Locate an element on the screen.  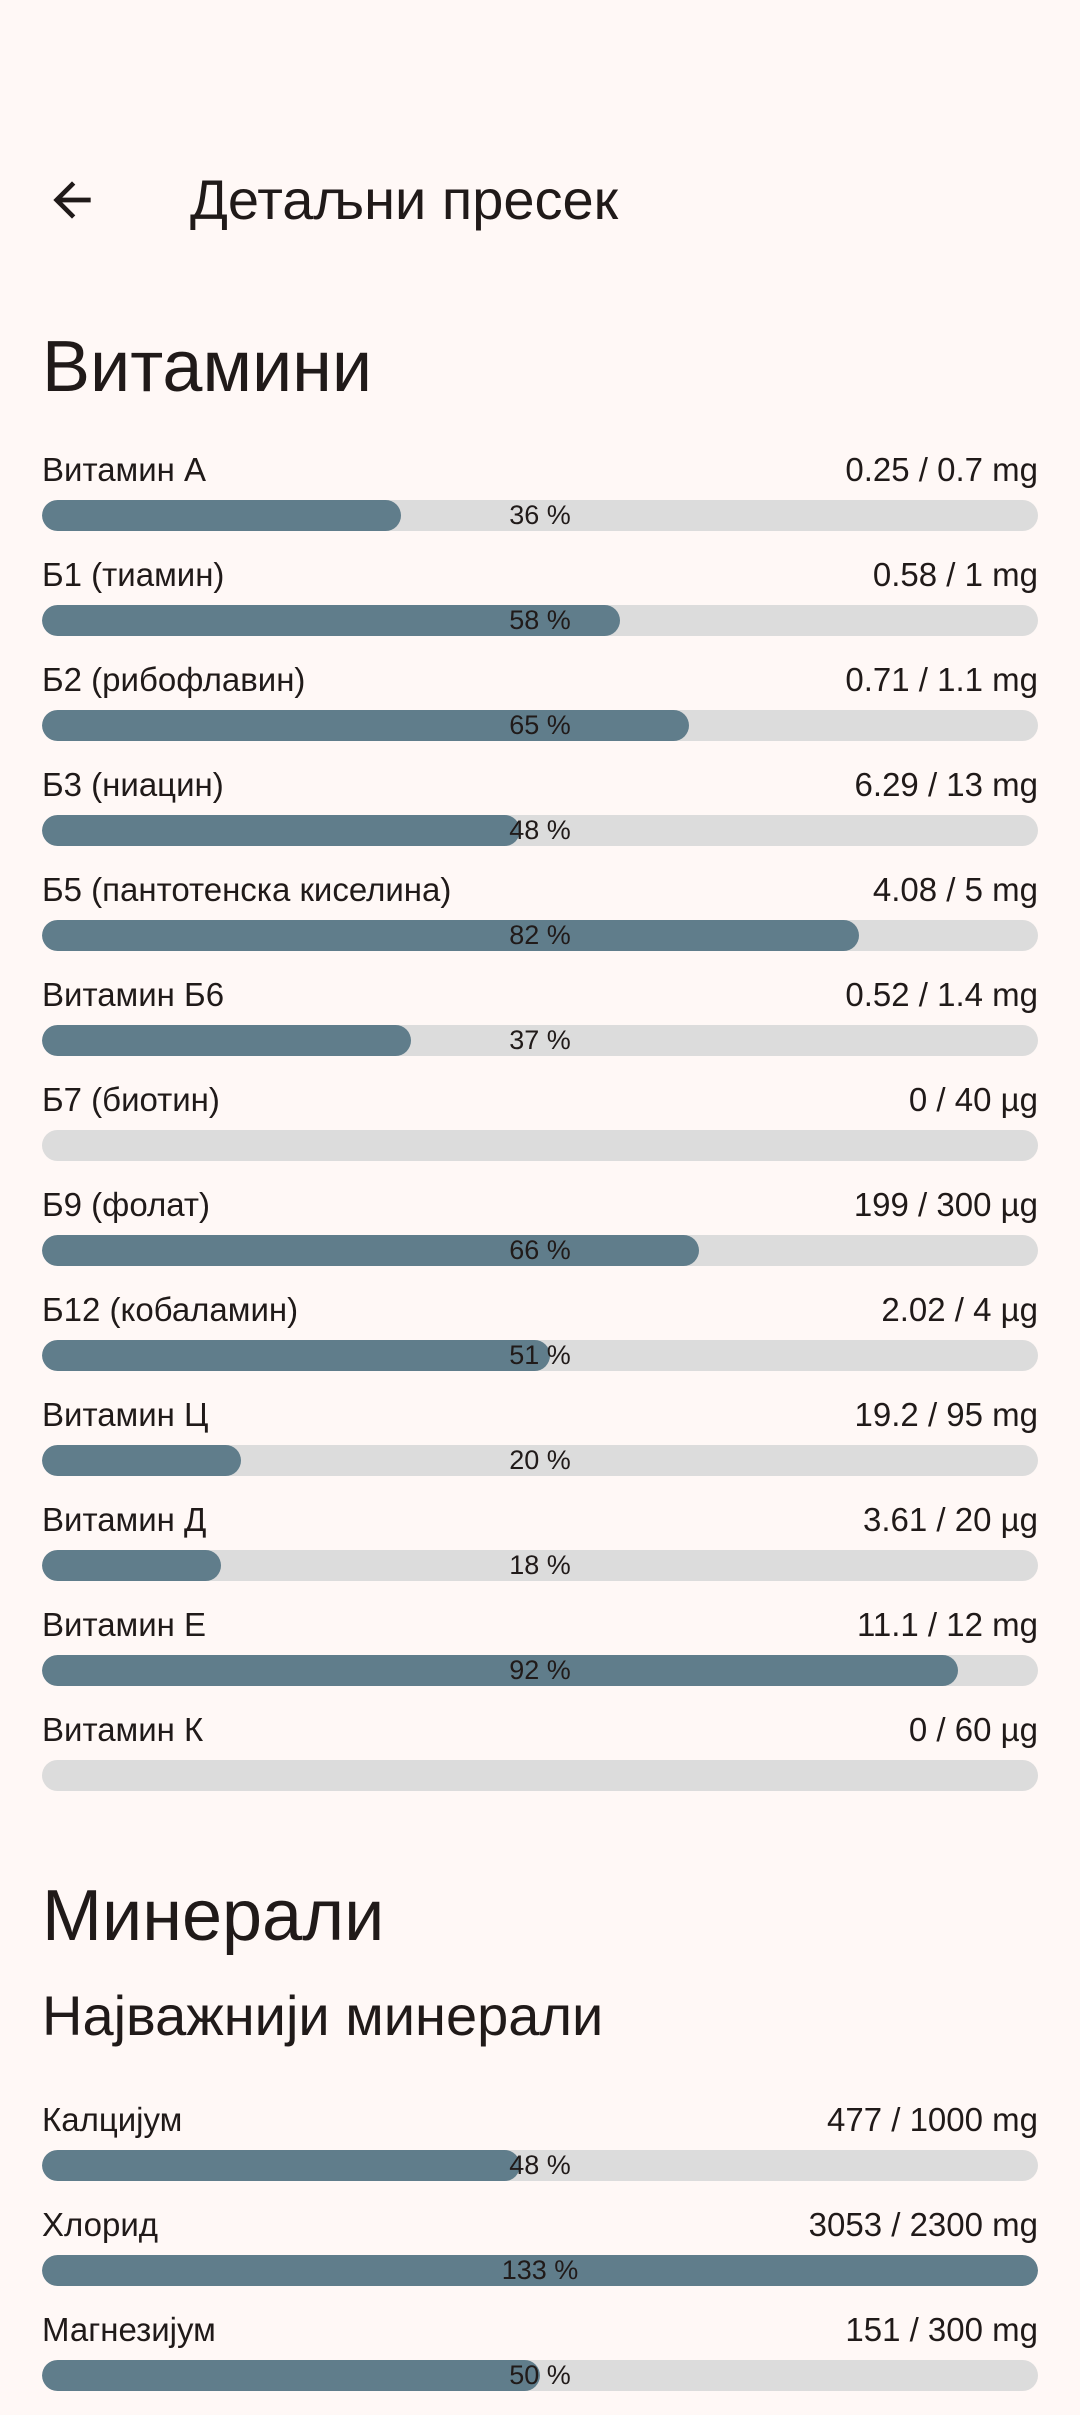
nutrient-row-header: Б2 (рибофлавин) 0.71 / 1.1 mg is located at coordinates (540, 680).